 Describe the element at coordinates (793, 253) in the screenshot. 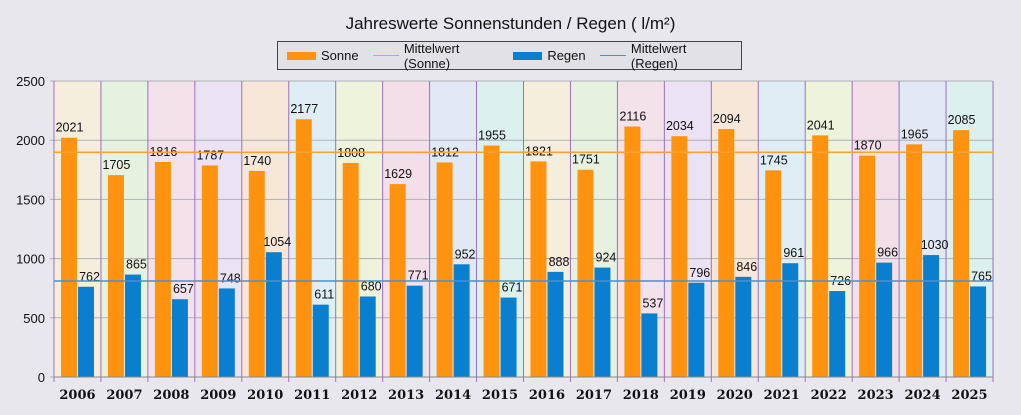

I see `data-label-regen: 961` at that location.